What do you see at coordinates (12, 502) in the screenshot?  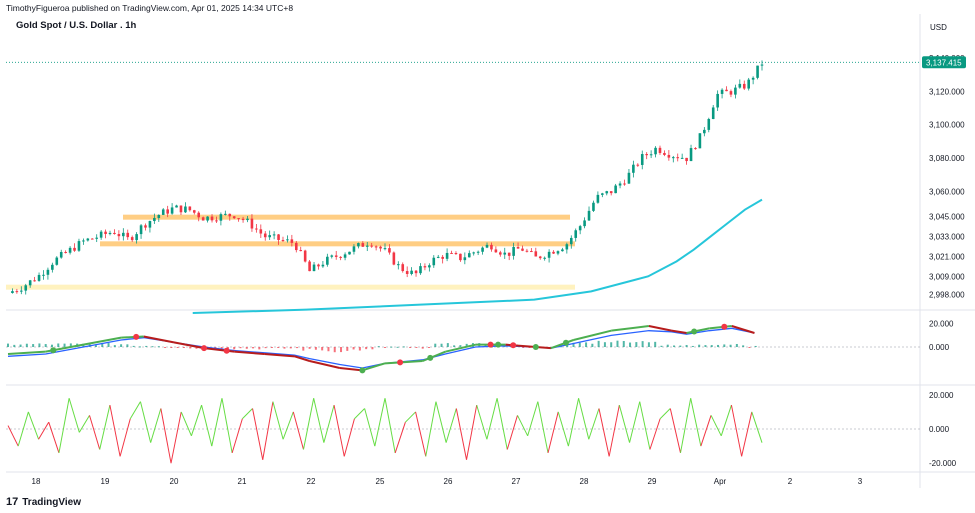 I see `tradingview-logo-icon: 17` at bounding box center [12, 502].